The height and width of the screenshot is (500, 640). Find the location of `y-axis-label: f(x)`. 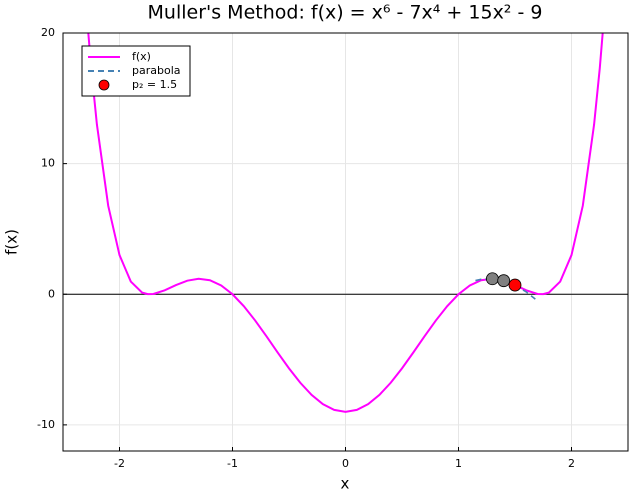

y-axis-label: f(x) is located at coordinates (12, 242).